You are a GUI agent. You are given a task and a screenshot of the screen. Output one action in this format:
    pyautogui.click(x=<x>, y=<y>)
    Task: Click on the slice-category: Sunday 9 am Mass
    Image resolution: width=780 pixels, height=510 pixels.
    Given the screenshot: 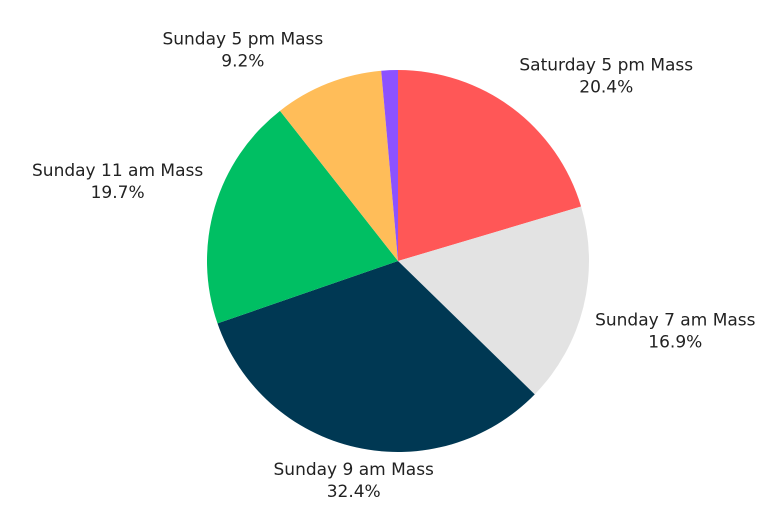 What is the action you would take?
    pyautogui.click(x=354, y=470)
    